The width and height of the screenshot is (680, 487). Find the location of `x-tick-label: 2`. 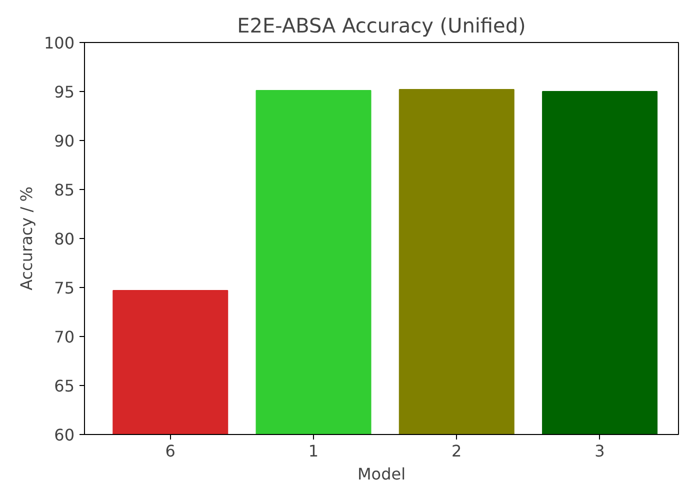

x-tick-label: 2 is located at coordinates (457, 451).